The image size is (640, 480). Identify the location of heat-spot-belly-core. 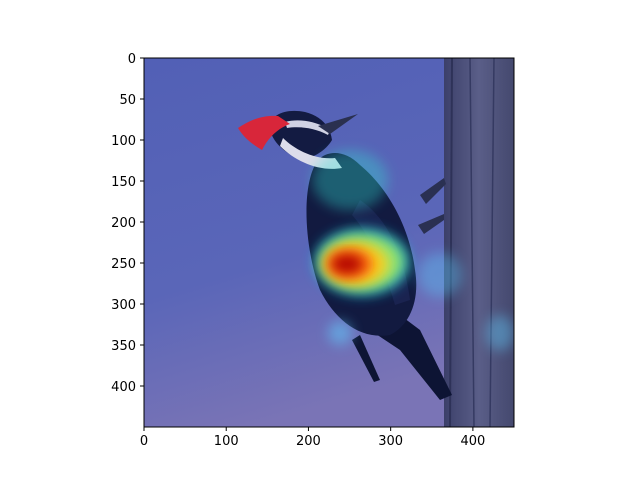
(347, 264).